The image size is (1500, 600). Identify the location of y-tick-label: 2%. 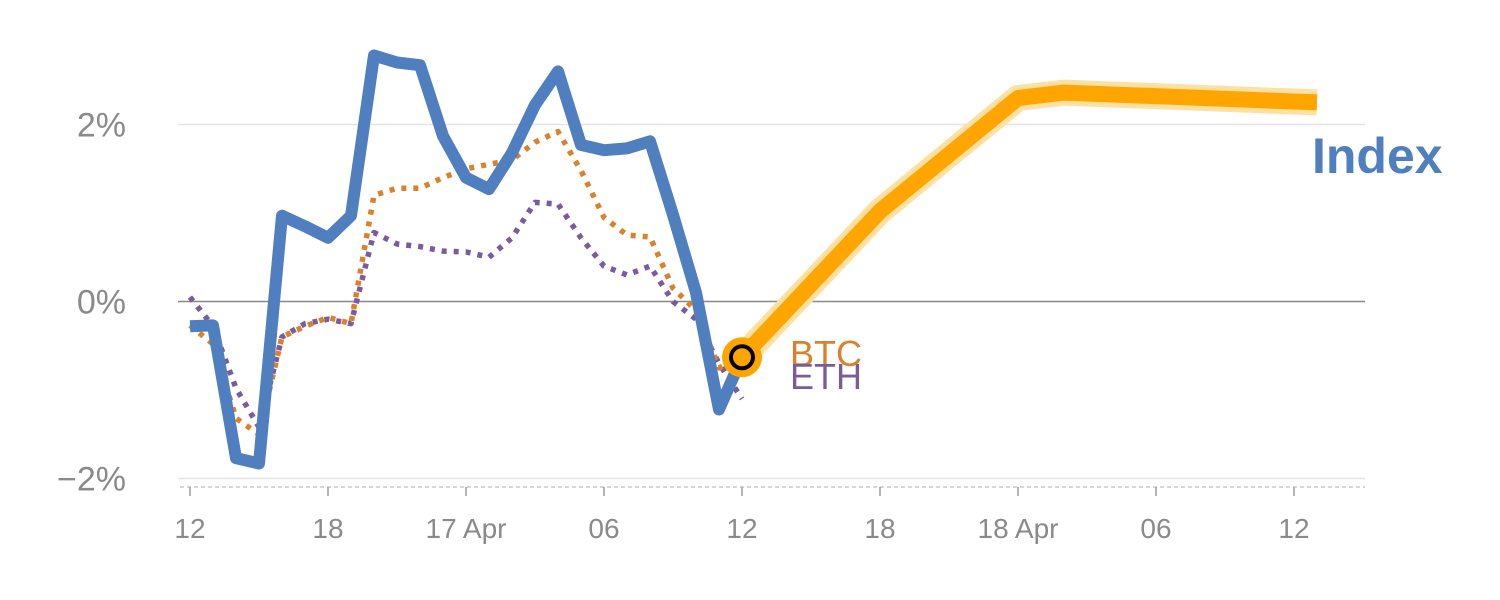
(101, 126).